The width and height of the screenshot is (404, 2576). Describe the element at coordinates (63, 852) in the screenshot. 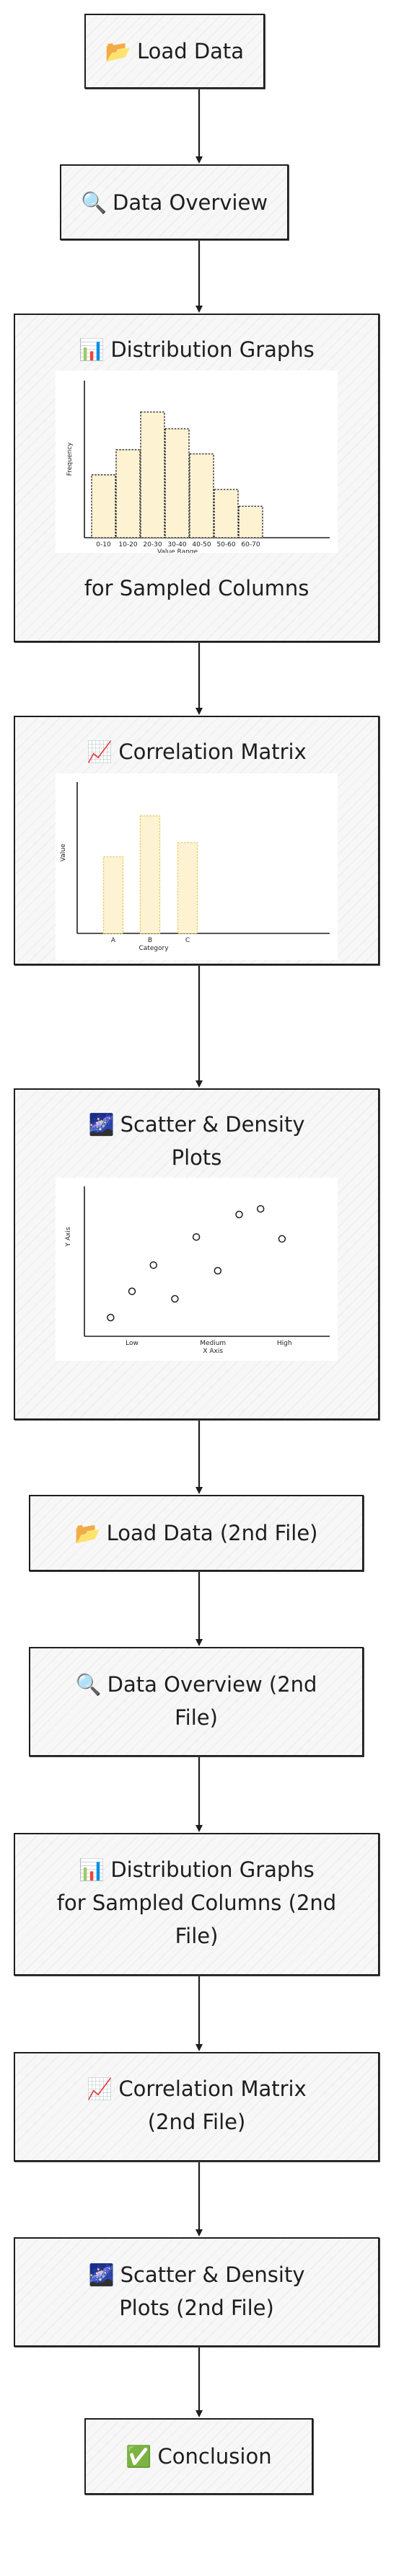

I see `y-axis-label: Value` at that location.